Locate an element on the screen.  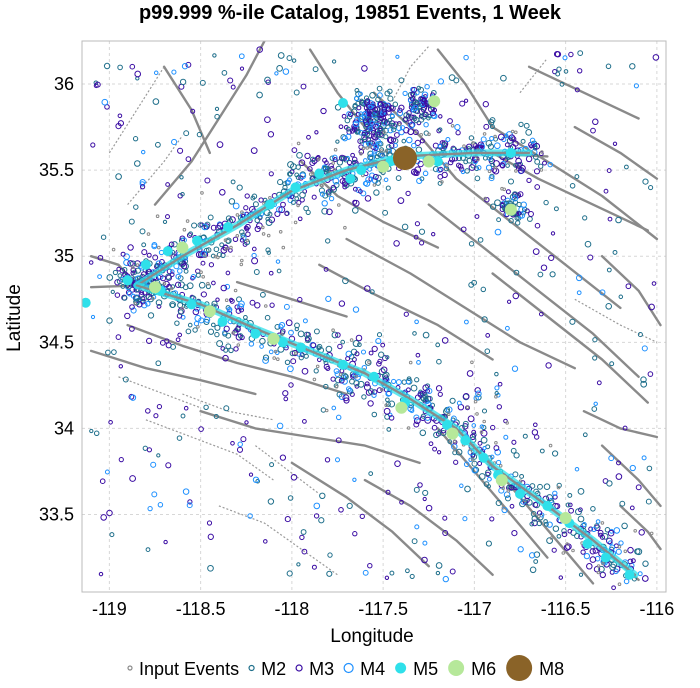
legend-label: M8 is located at coordinates (551, 669).